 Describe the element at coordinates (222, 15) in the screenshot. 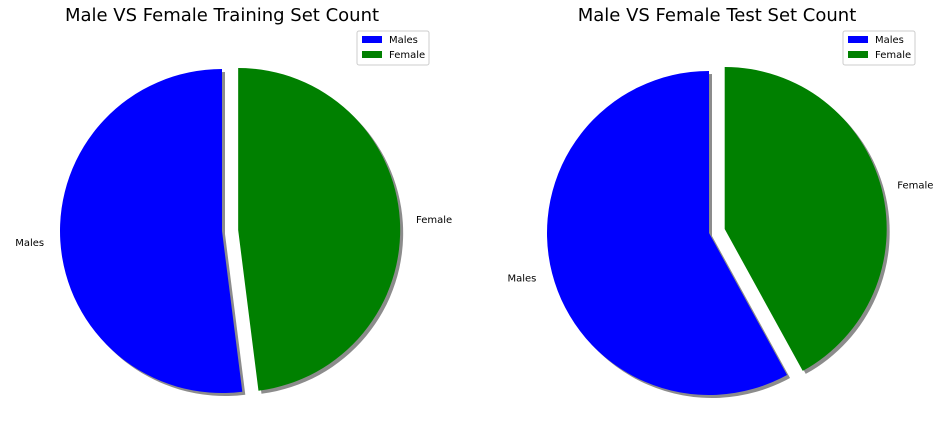

I see `chart-title: Male VS Female Training Set Count` at that location.